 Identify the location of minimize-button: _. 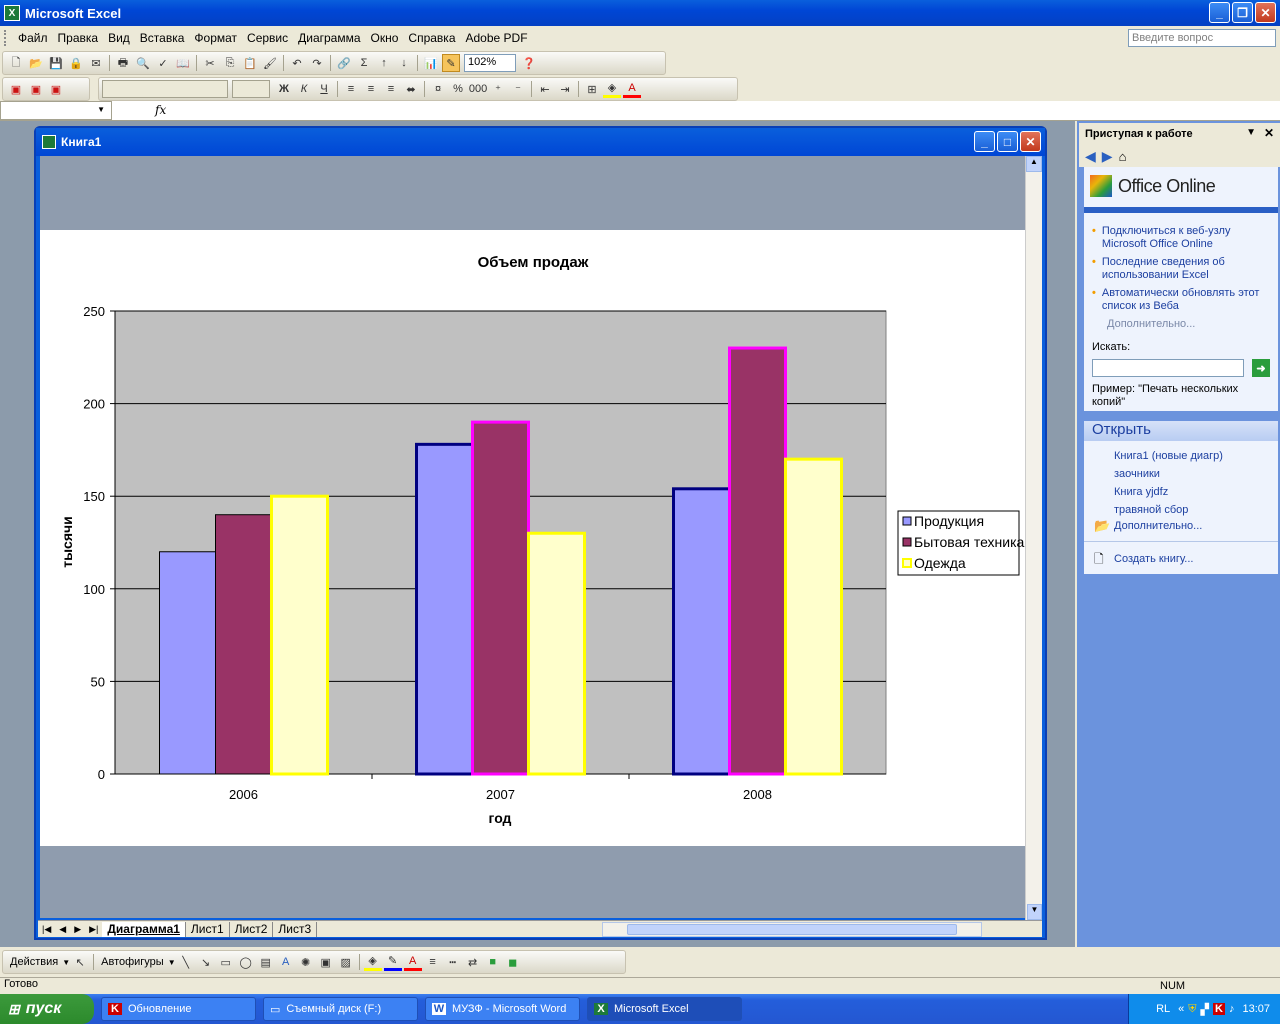
(1219, 12).